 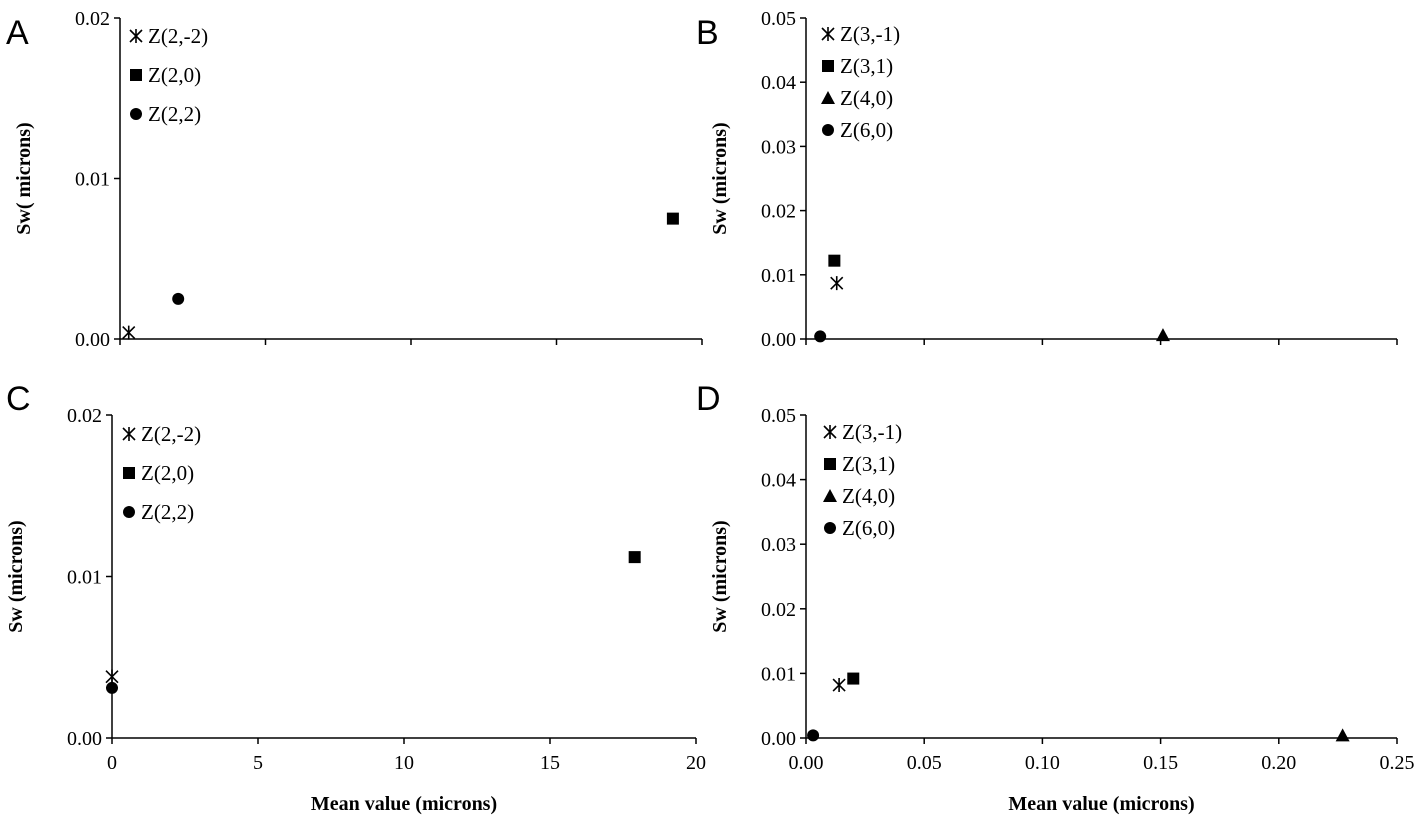 What do you see at coordinates (707, 33) in the screenshot?
I see `panel-letter: B` at bounding box center [707, 33].